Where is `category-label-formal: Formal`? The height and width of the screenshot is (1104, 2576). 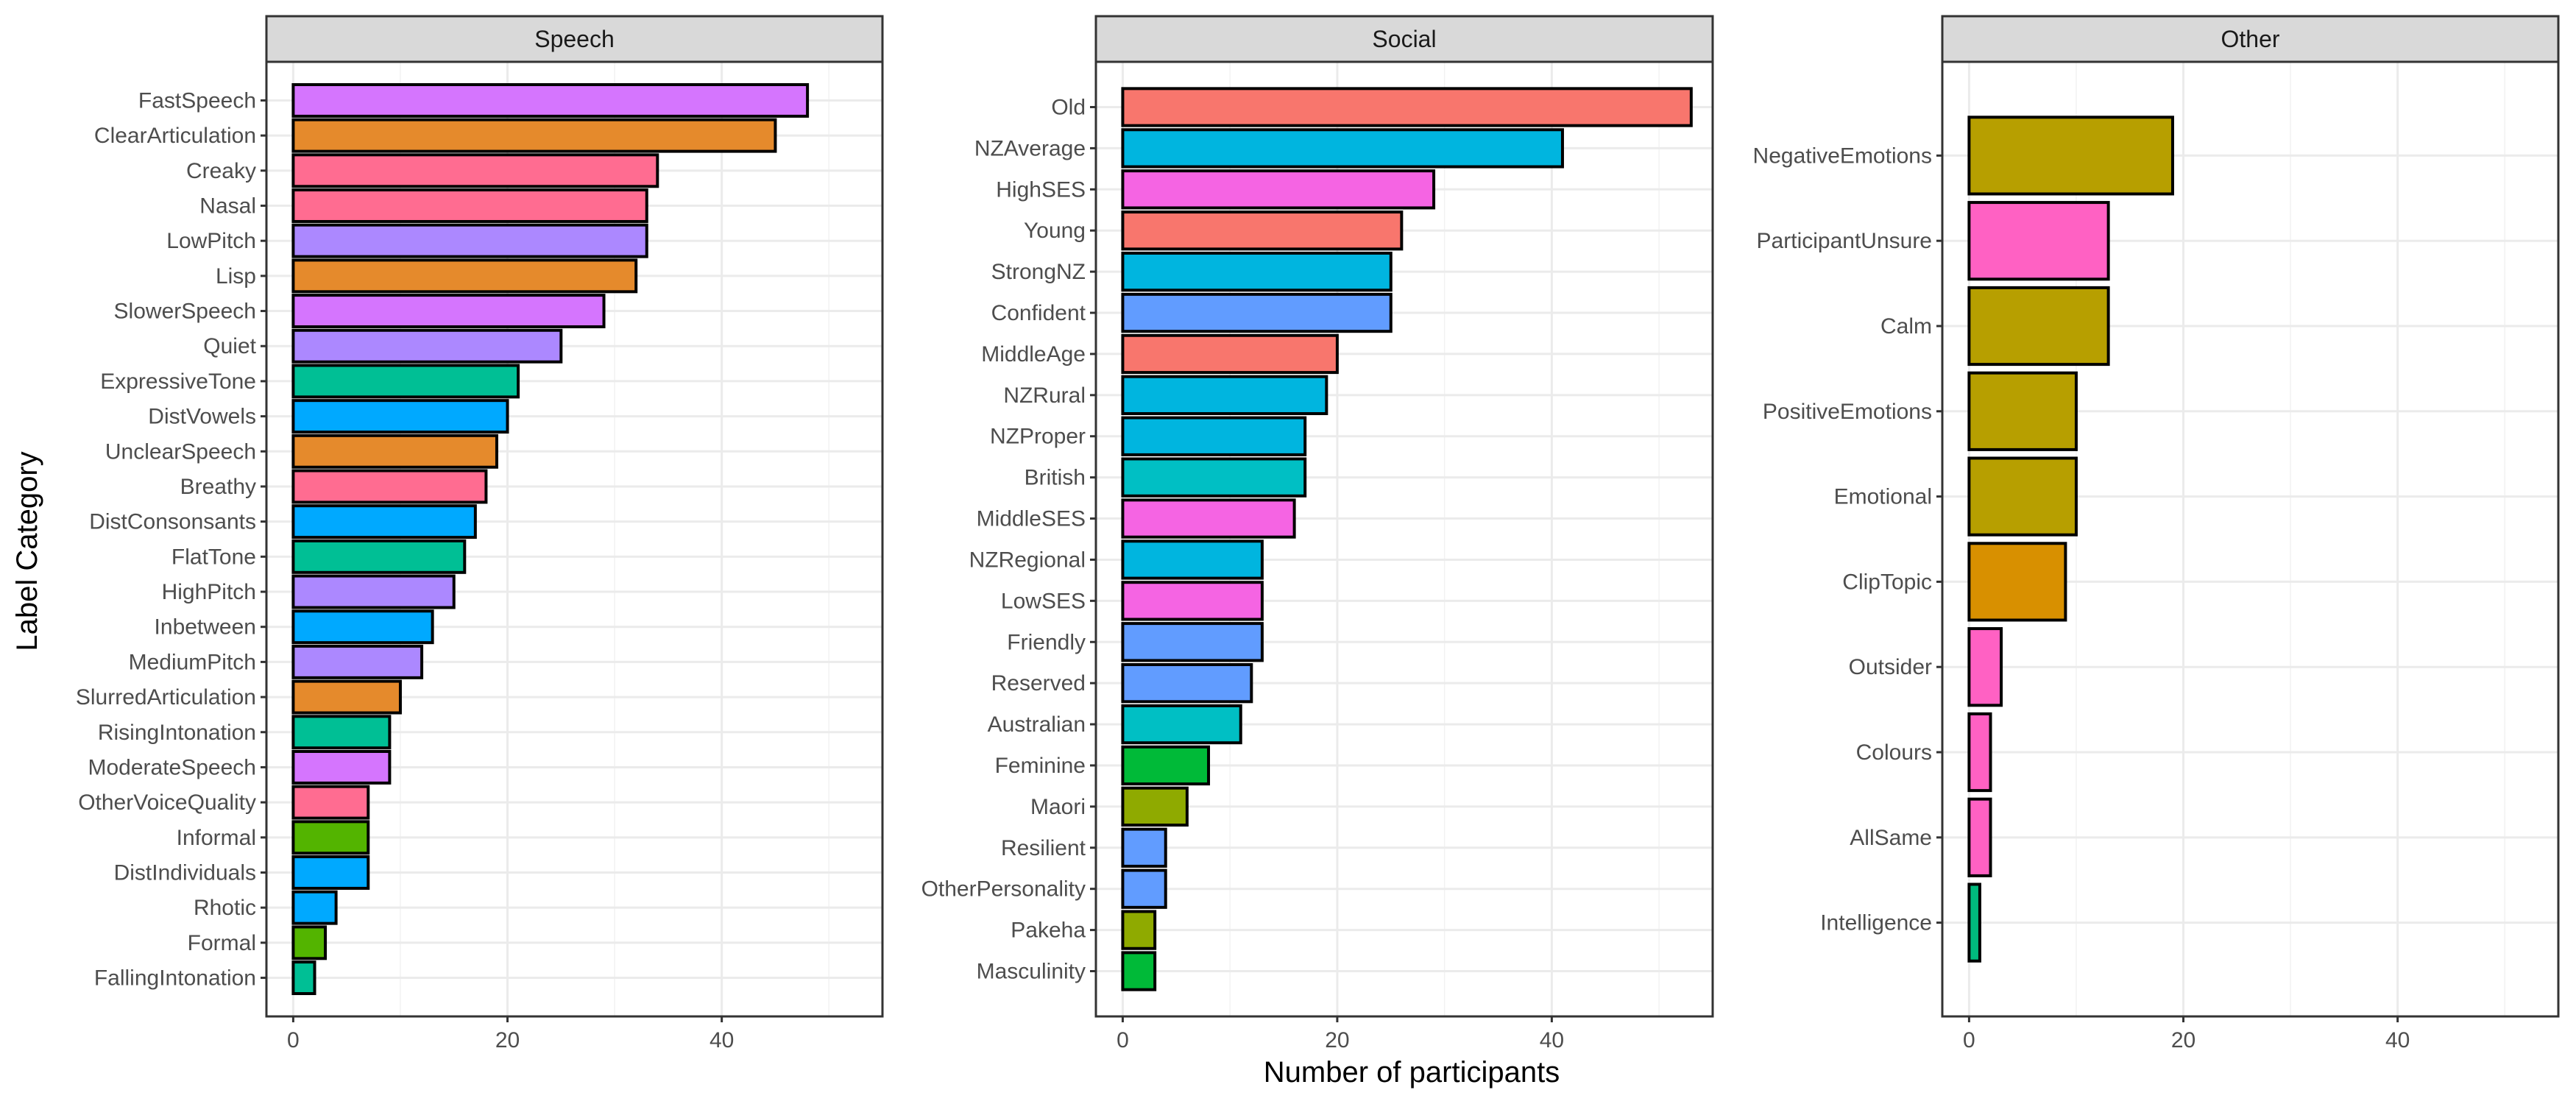 category-label-formal: Formal is located at coordinates (222, 943).